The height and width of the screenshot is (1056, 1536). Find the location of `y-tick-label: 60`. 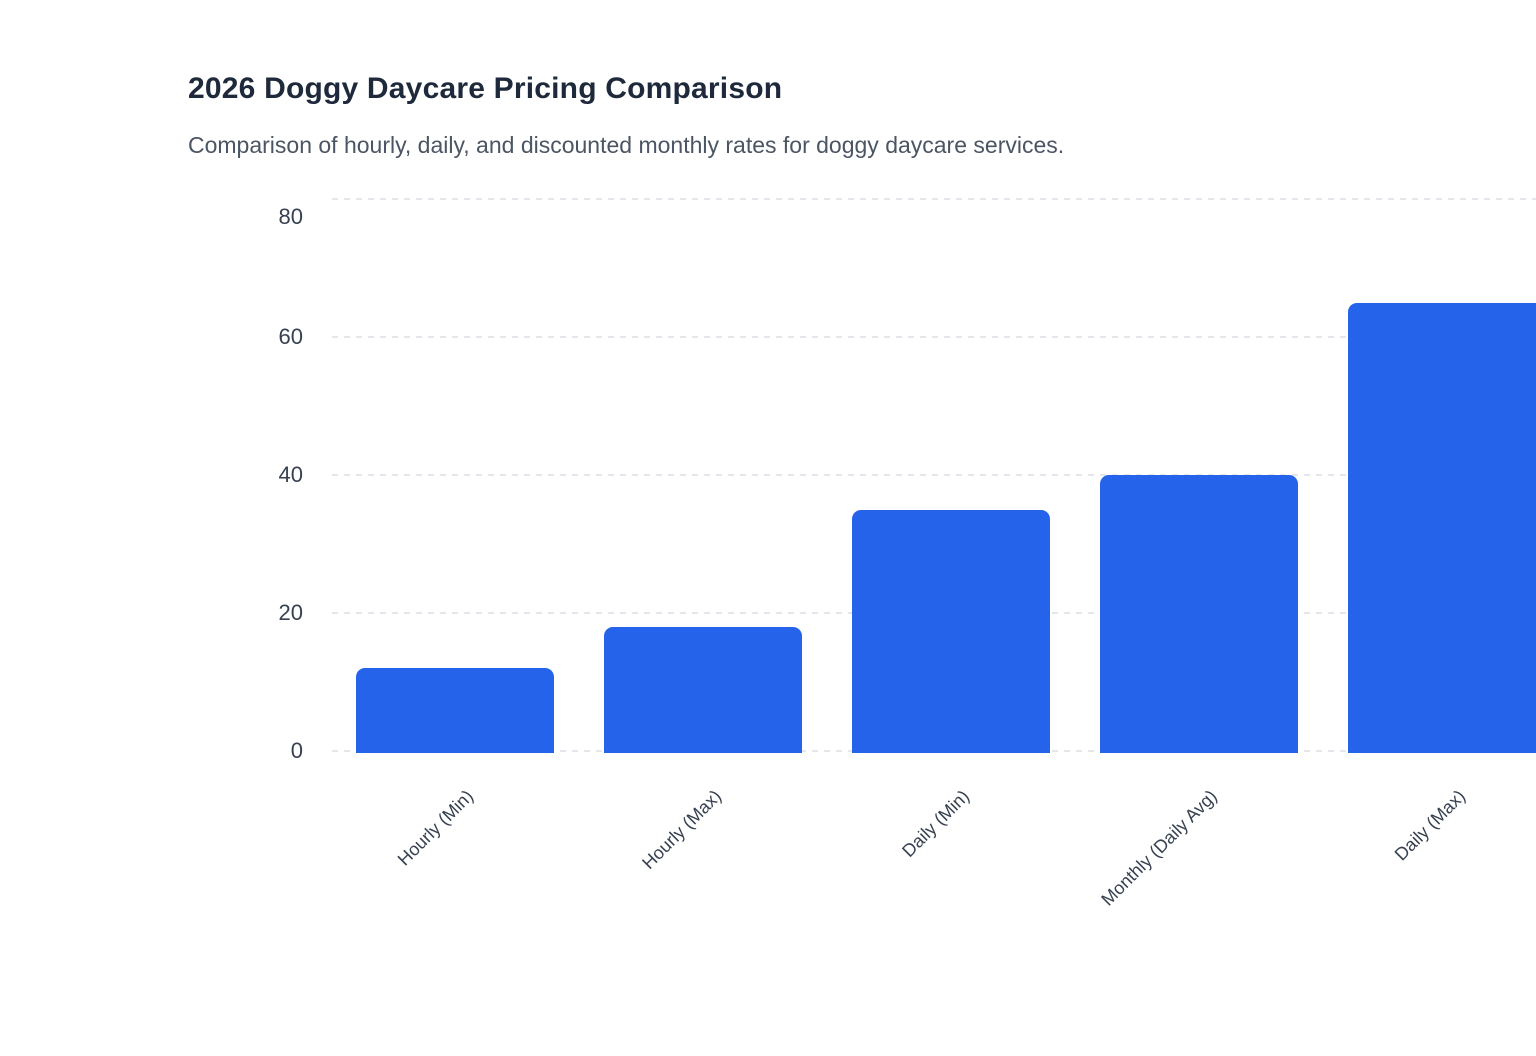

y-tick-label: 60 is located at coordinates (290, 336).